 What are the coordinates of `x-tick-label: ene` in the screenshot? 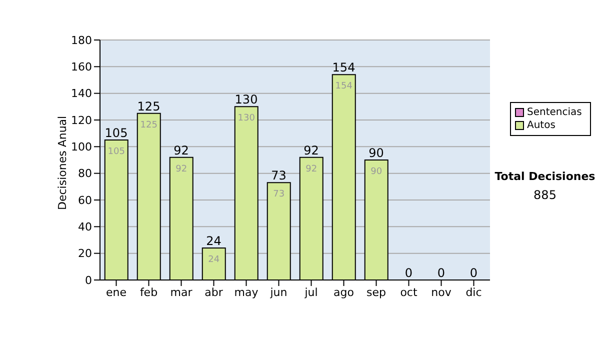 It's located at (116, 292).